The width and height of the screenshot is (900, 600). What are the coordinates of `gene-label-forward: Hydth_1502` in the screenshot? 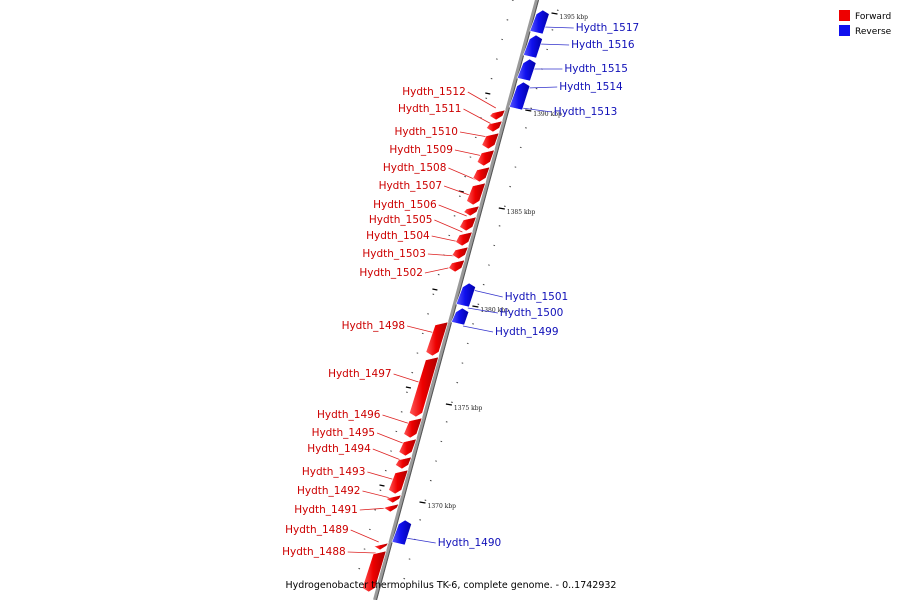 It's located at (391, 273).